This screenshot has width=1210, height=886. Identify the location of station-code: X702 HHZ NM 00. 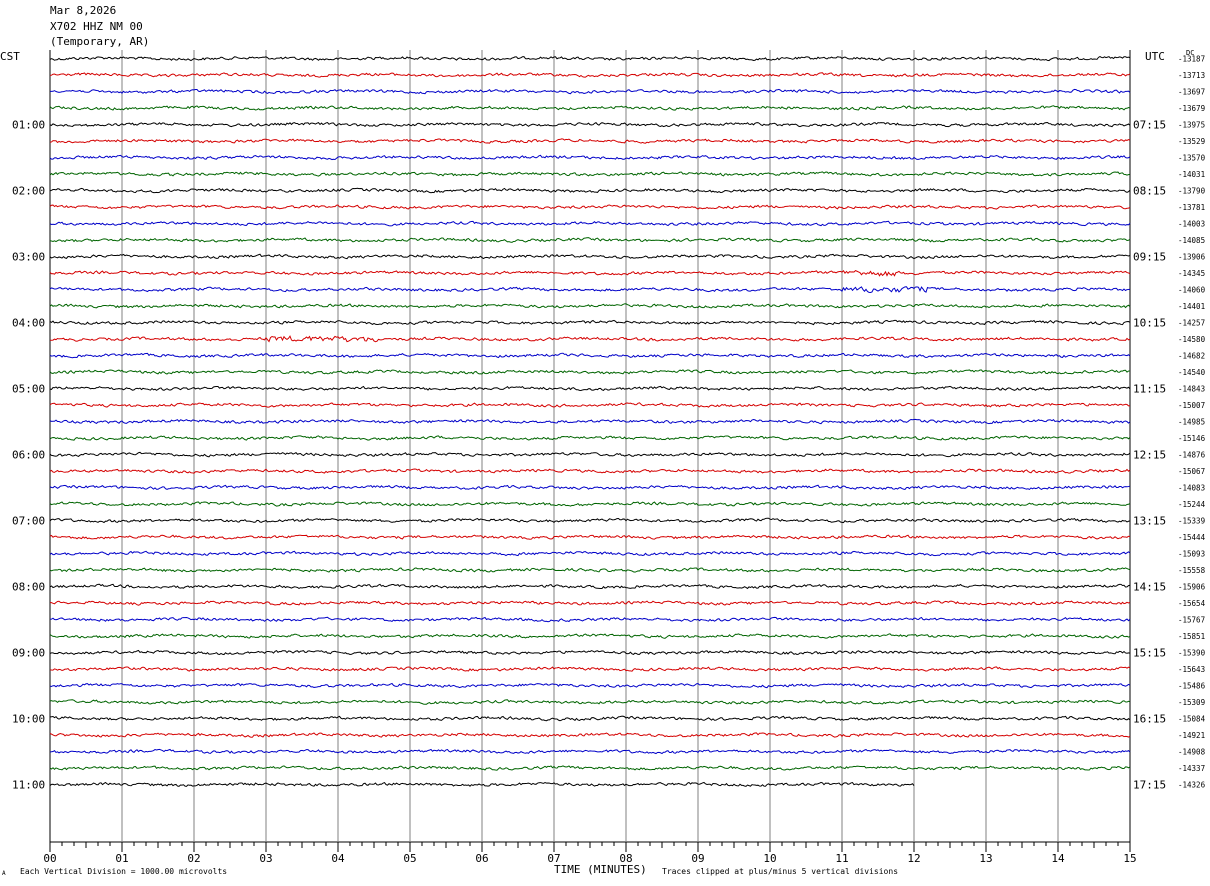
(96, 26).